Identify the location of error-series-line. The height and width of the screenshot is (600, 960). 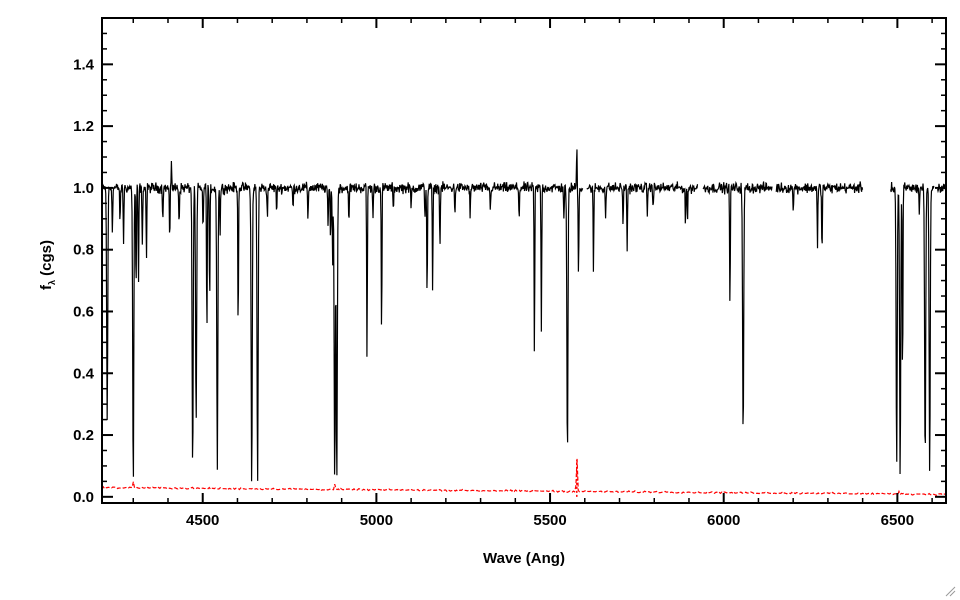
(524, 477).